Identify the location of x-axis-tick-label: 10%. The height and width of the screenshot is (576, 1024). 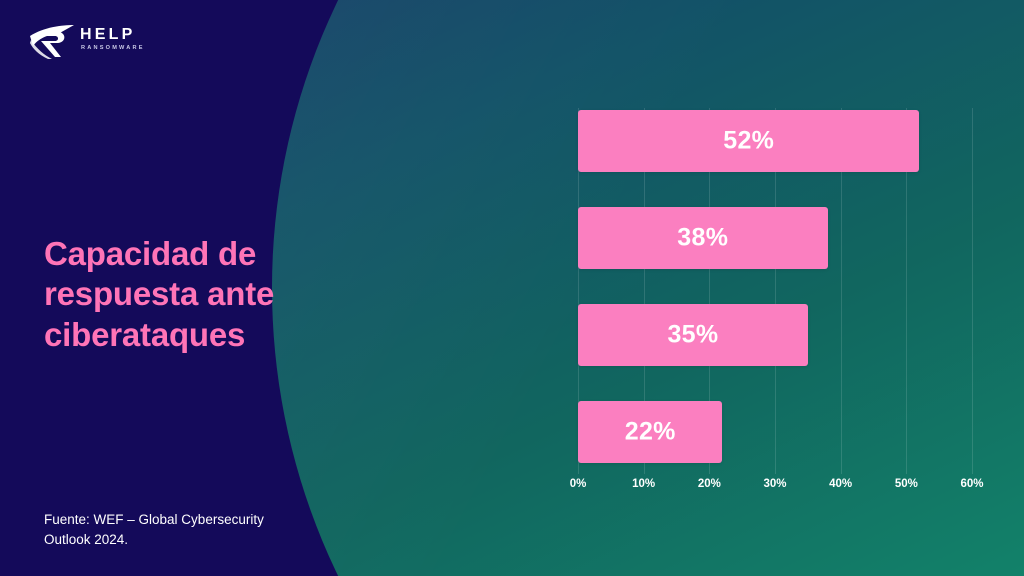
(644, 484).